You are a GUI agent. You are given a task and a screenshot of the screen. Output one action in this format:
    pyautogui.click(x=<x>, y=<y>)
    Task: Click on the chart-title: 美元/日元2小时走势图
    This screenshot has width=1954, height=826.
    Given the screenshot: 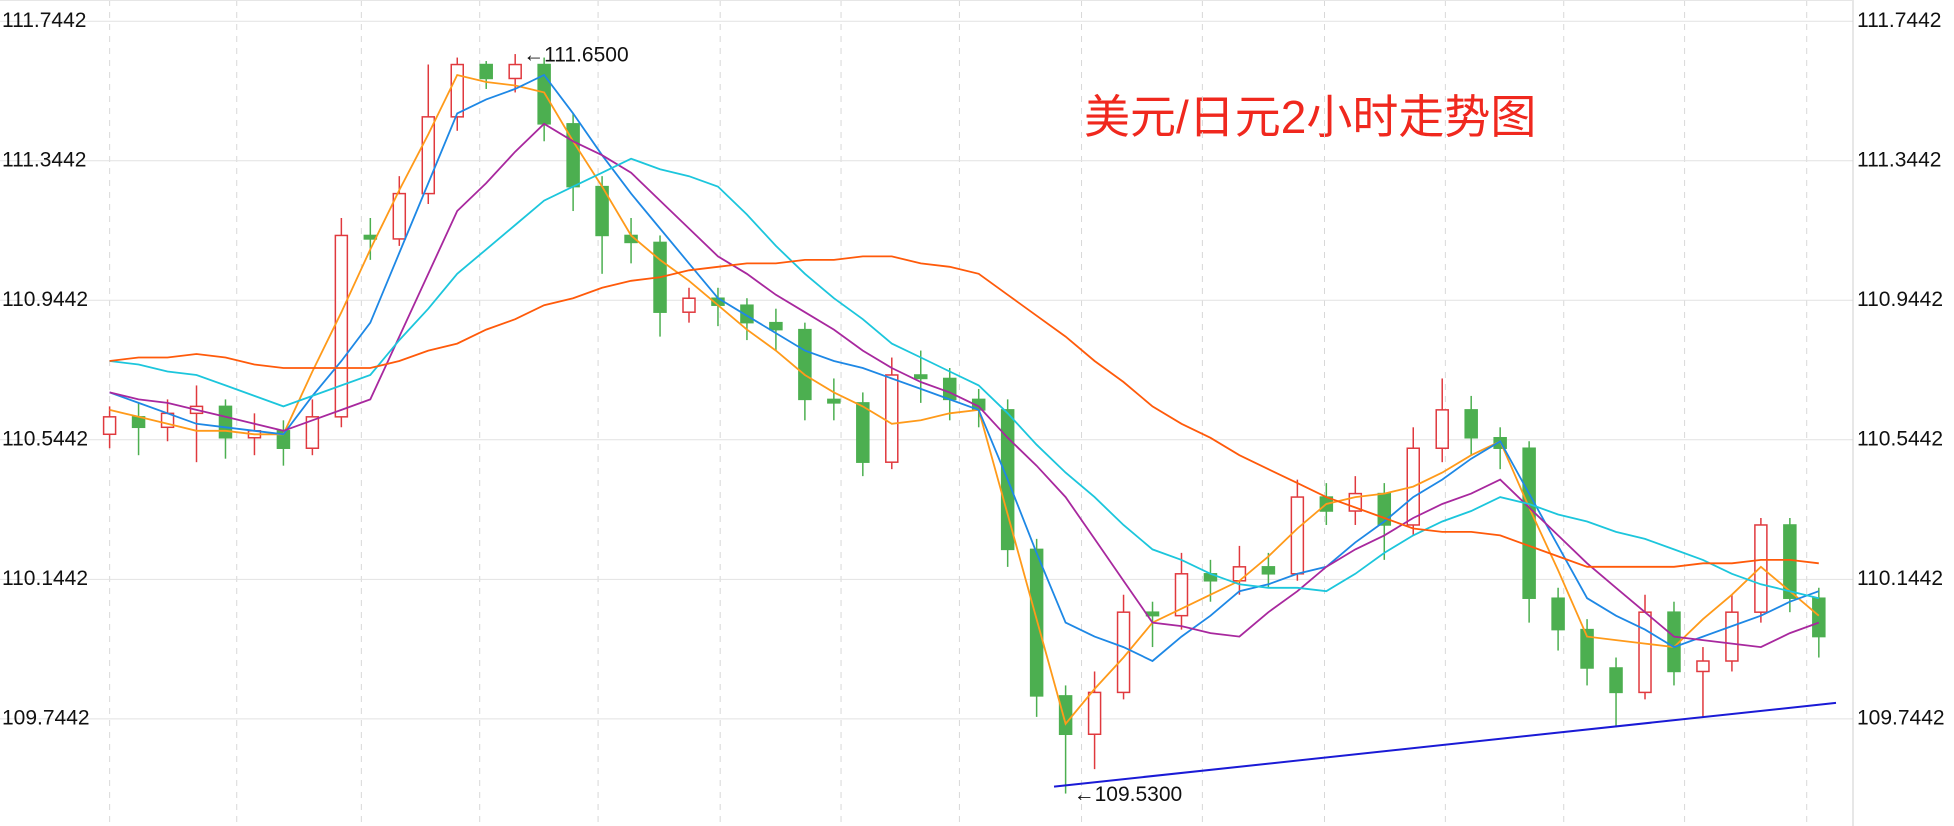 What is the action you would take?
    pyautogui.click(x=1310, y=117)
    